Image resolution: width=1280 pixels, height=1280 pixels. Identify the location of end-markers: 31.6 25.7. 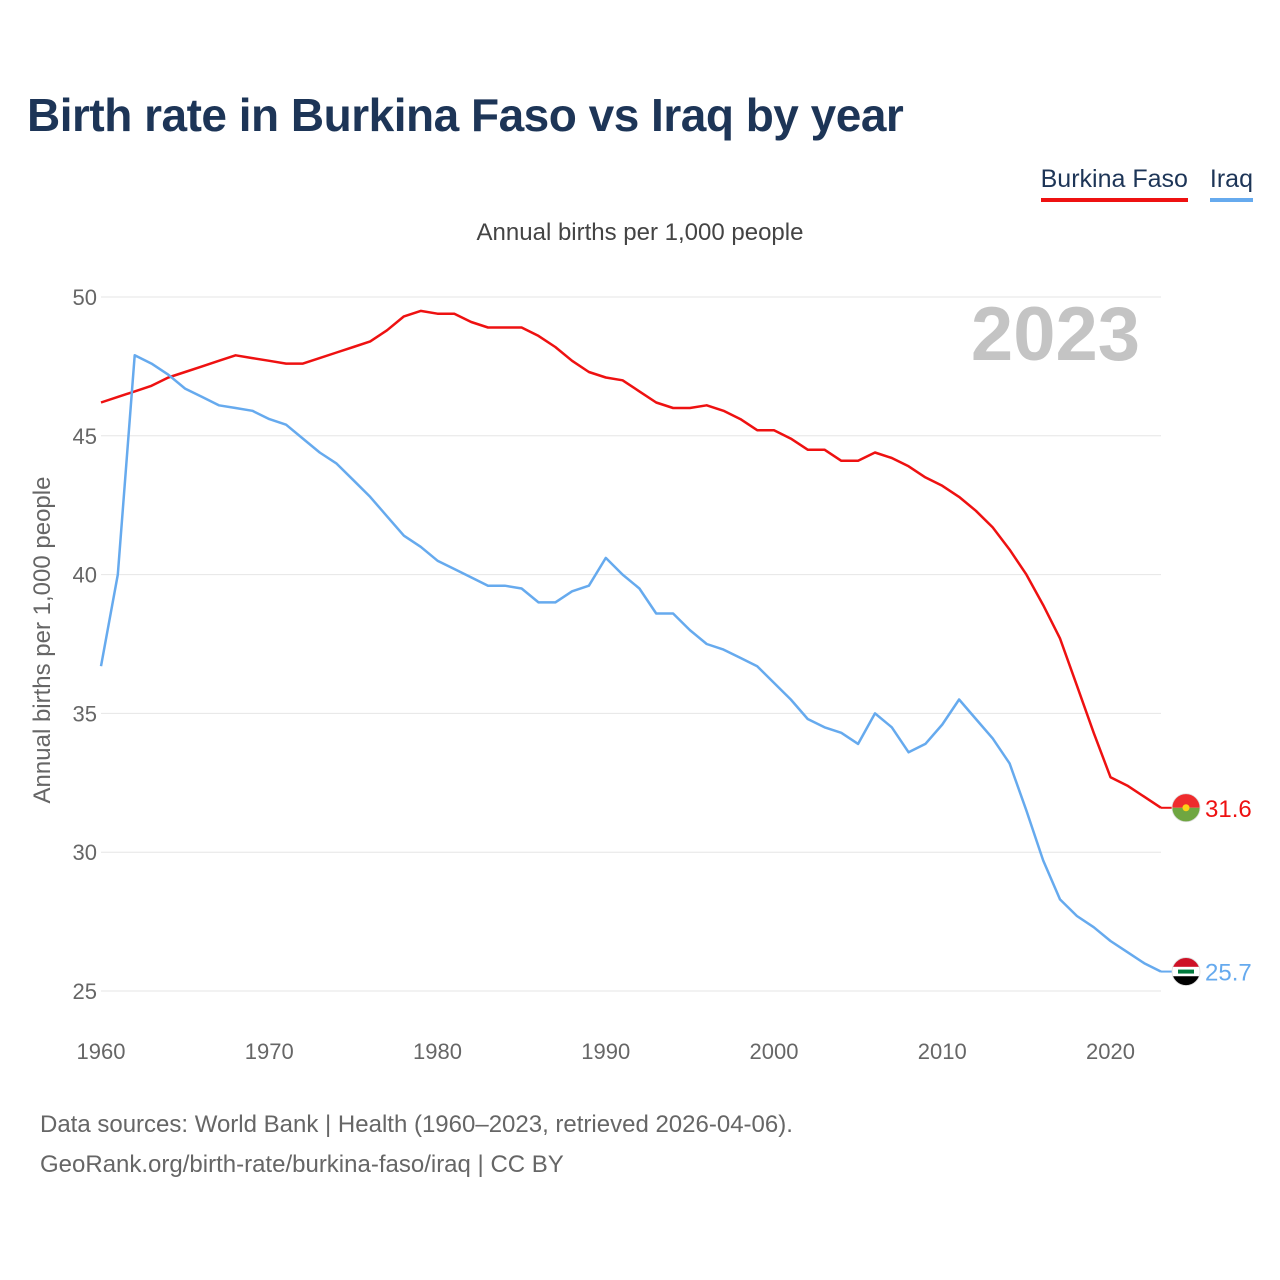
(1206, 890).